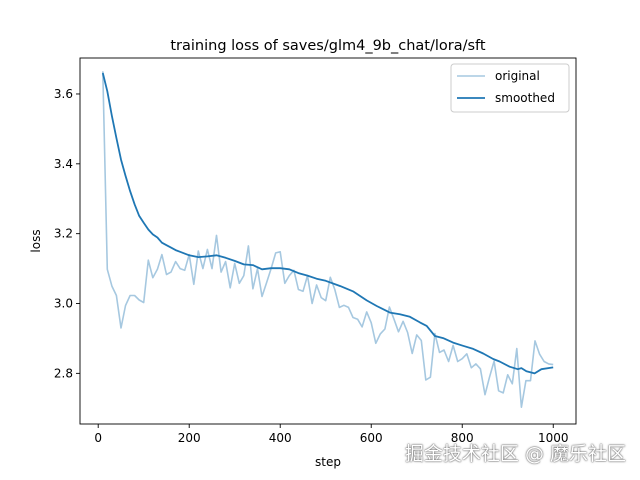 This screenshot has width=640, height=480. Describe the element at coordinates (328, 462) in the screenshot. I see `x-axis-label: step` at that location.